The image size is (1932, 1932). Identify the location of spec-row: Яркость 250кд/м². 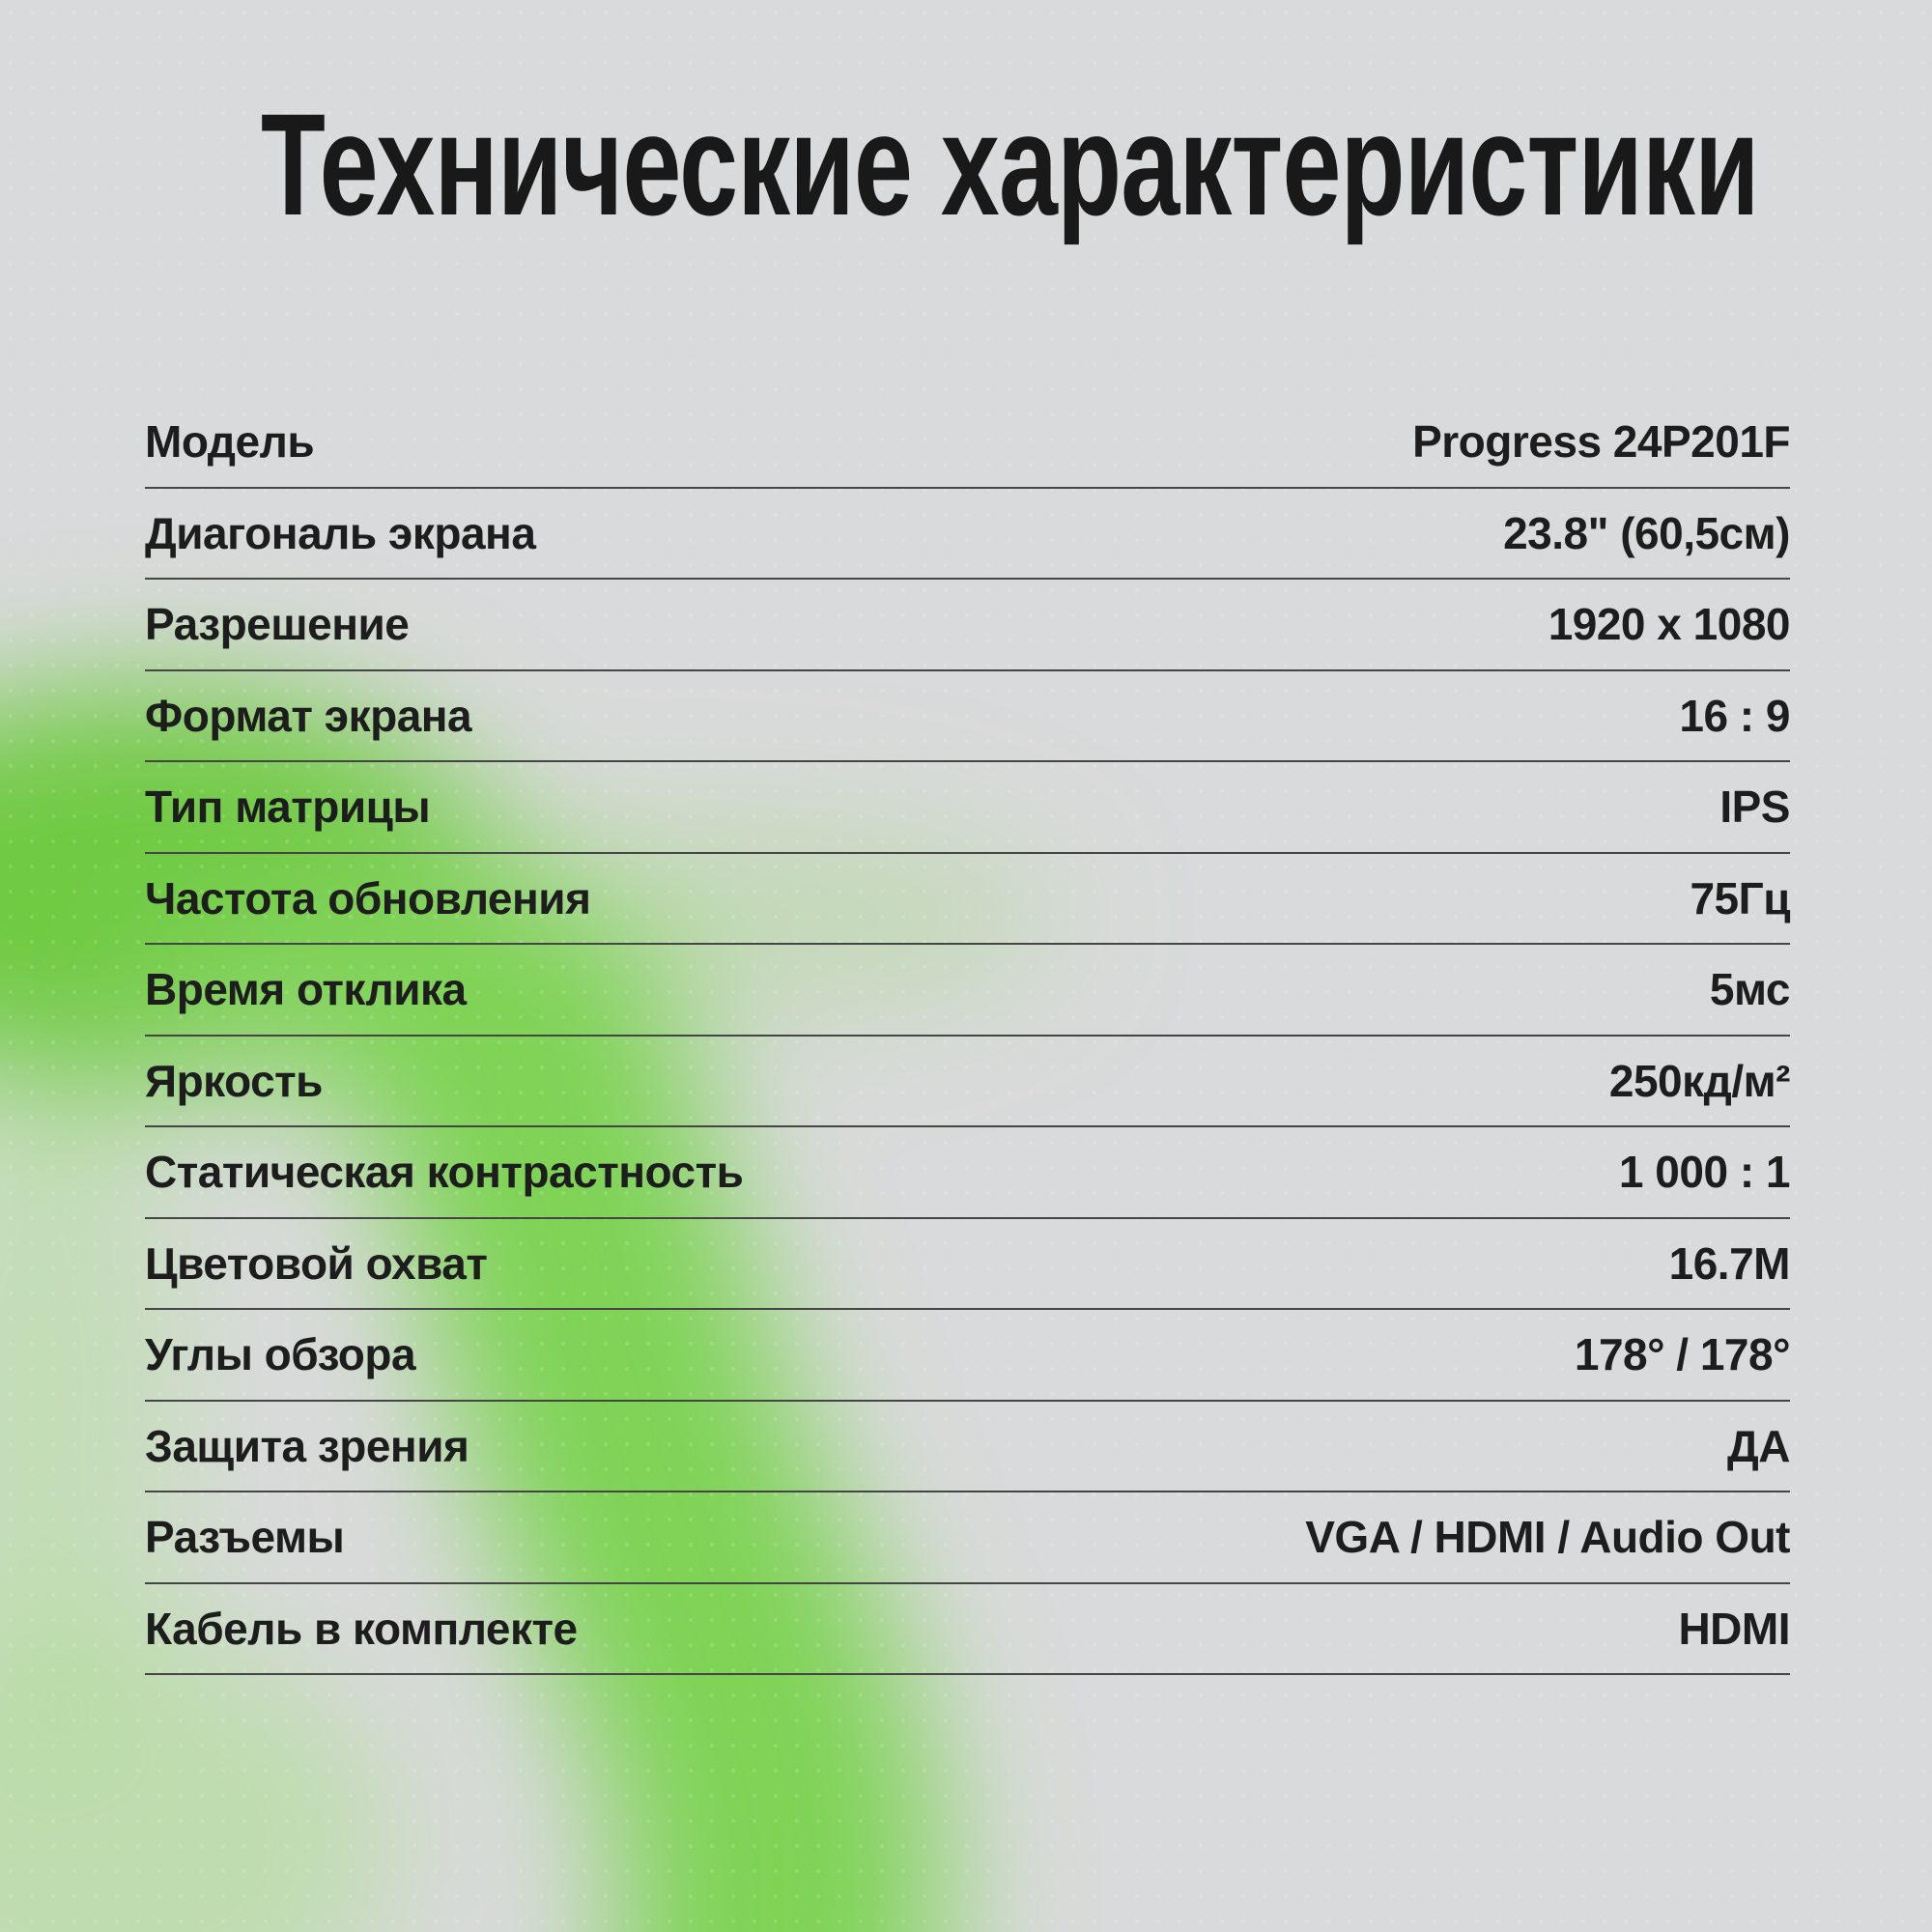
(968, 1082).